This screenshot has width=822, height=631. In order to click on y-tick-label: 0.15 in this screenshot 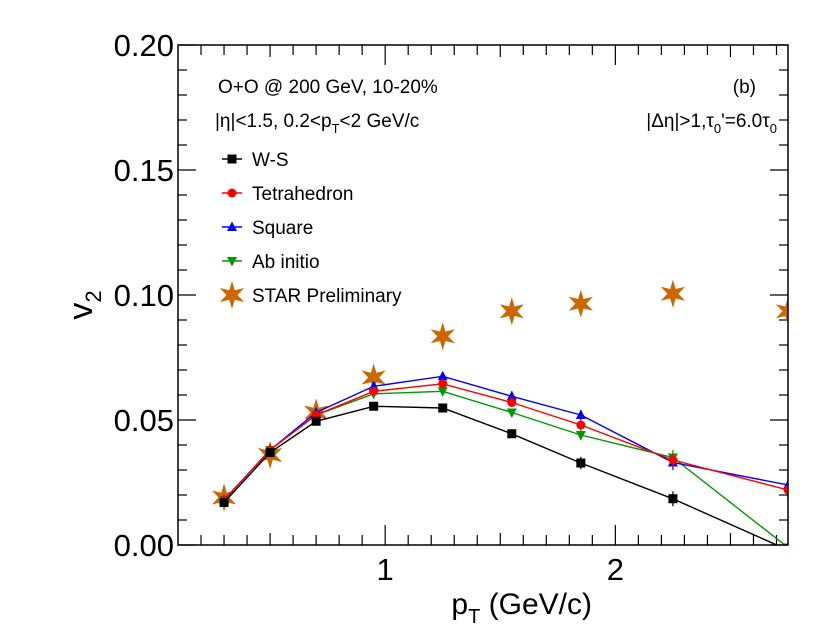, I will do `click(144, 170)`.